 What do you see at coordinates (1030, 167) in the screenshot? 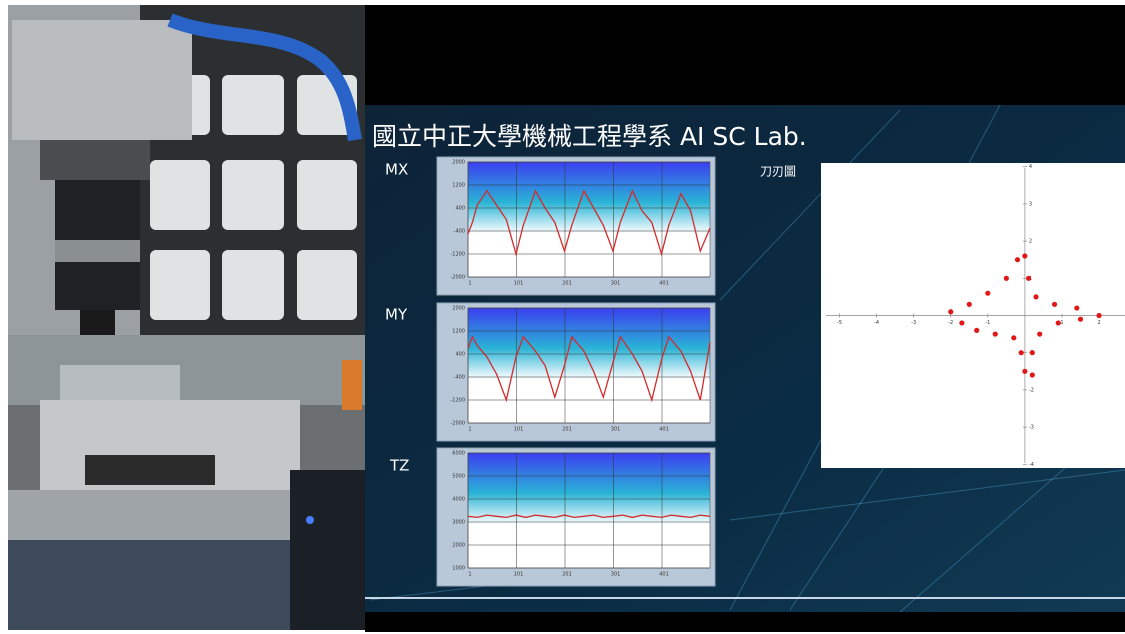
I see `y-tick-label: 4` at bounding box center [1030, 167].